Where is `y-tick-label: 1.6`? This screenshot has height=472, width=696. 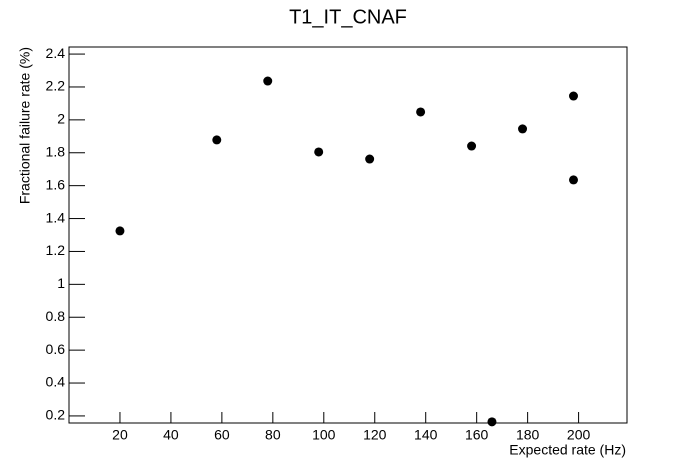 y-tick-label: 1.6 is located at coordinates (56, 184).